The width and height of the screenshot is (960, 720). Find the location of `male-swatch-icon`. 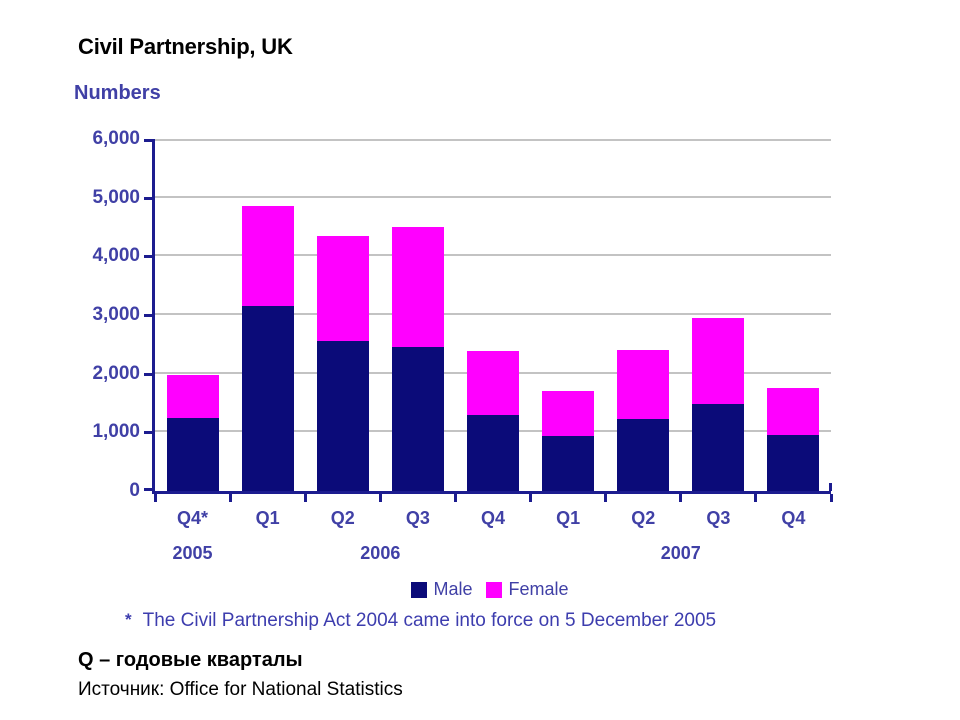

male-swatch-icon is located at coordinates (419, 589).